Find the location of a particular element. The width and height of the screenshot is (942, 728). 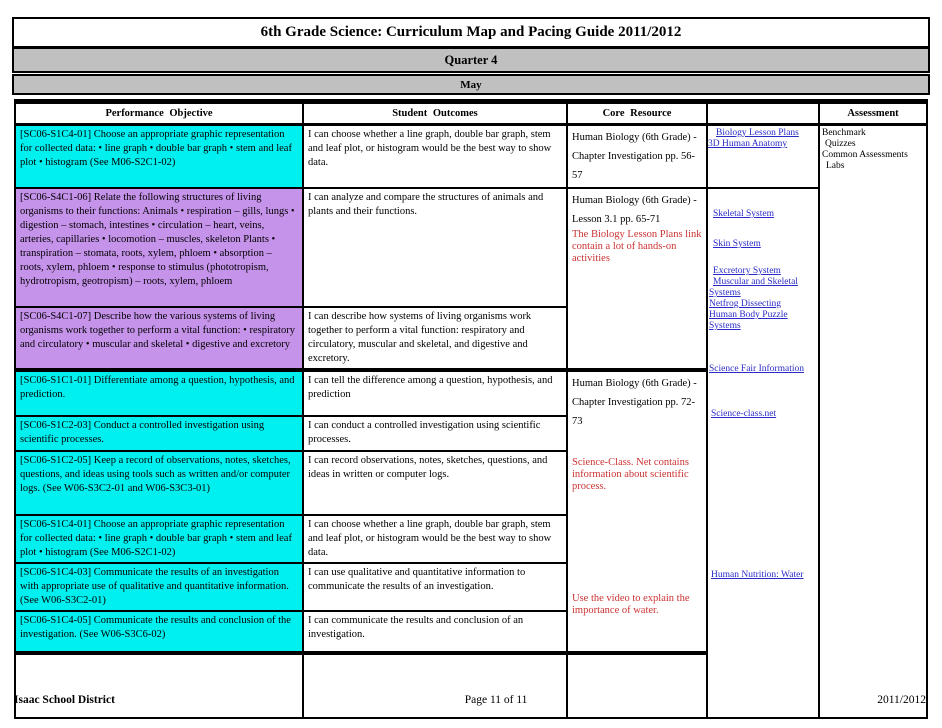

core-resource-cell-empty is located at coordinates (637, 685).